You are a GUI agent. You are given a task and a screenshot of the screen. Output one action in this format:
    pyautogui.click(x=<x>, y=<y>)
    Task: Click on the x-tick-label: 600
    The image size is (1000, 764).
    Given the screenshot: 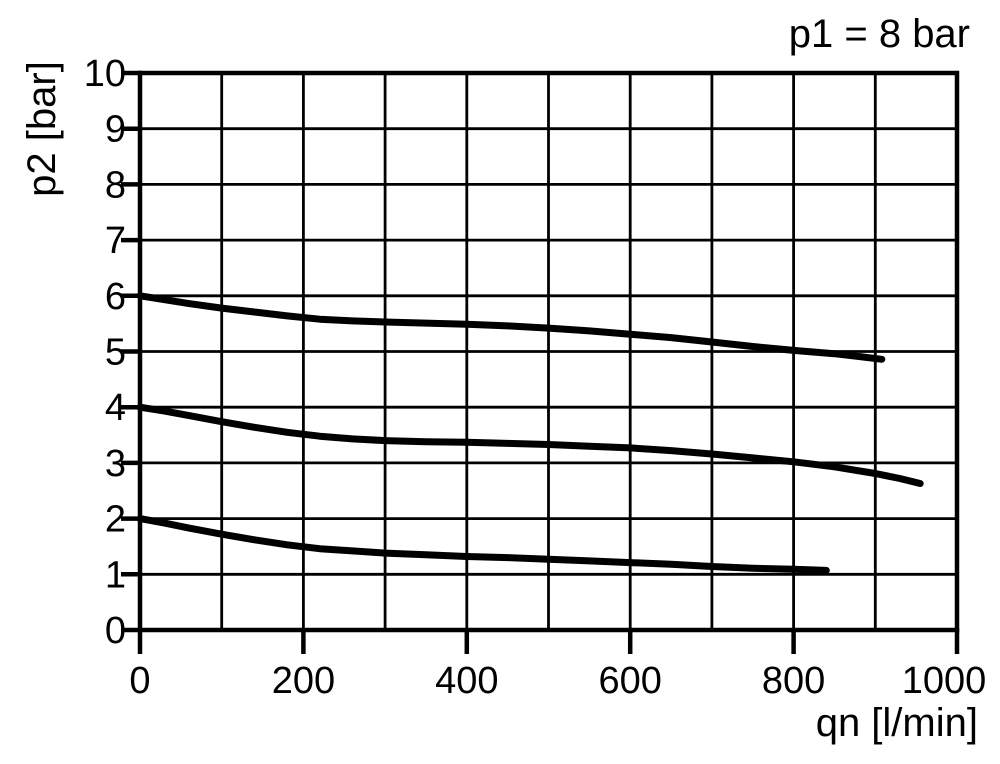 What is the action you would take?
    pyautogui.click(x=629, y=681)
    